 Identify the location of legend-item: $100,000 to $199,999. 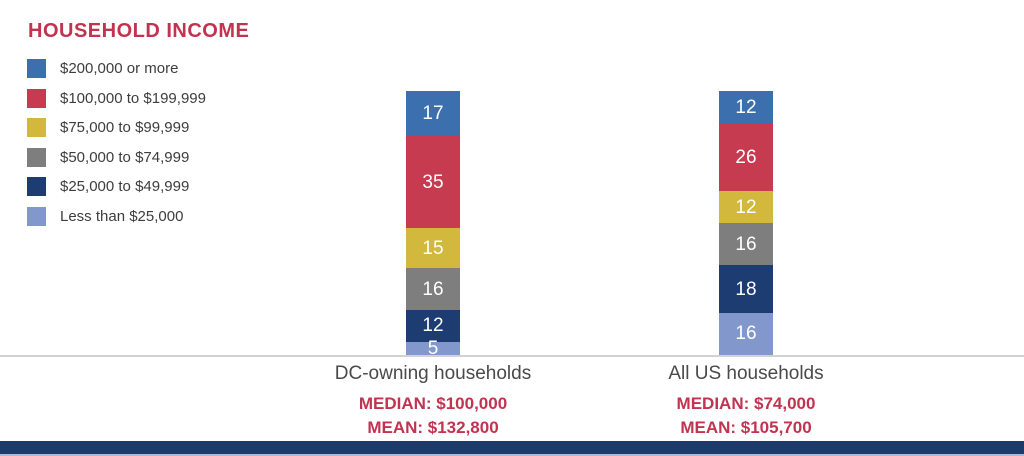
(116, 99).